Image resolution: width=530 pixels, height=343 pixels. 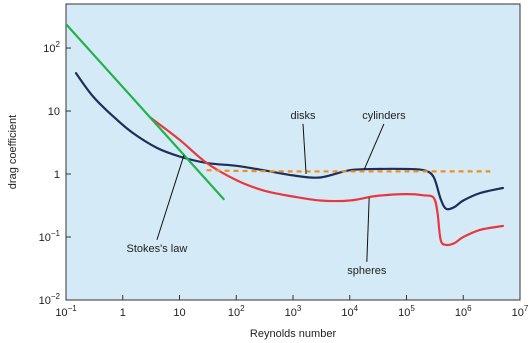 What do you see at coordinates (236, 311) in the screenshot?
I see `x-tick-label: 10²` at bounding box center [236, 311].